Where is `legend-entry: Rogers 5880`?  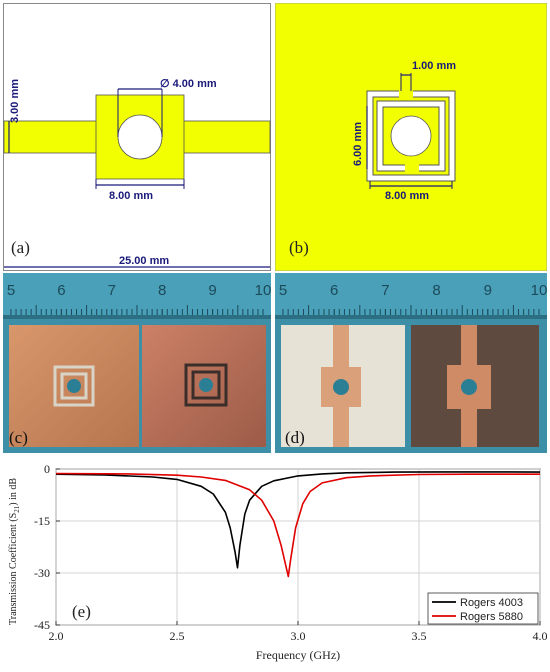
legend-entry: Rogers 5880 is located at coordinates (491, 617).